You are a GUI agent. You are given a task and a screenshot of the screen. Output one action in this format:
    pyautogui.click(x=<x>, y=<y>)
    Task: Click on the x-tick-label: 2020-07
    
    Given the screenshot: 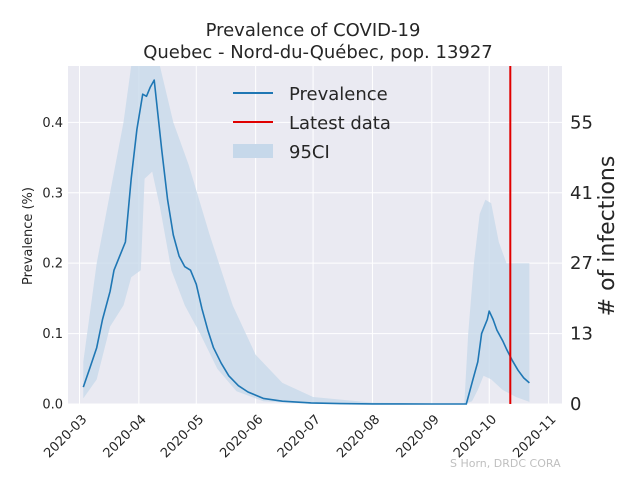 What is the action you would take?
    pyautogui.click(x=299, y=436)
    